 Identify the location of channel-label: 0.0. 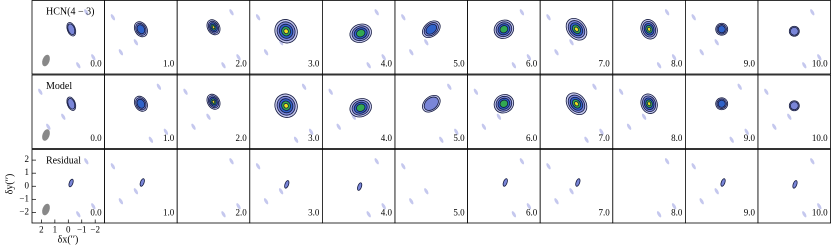
(96, 213).